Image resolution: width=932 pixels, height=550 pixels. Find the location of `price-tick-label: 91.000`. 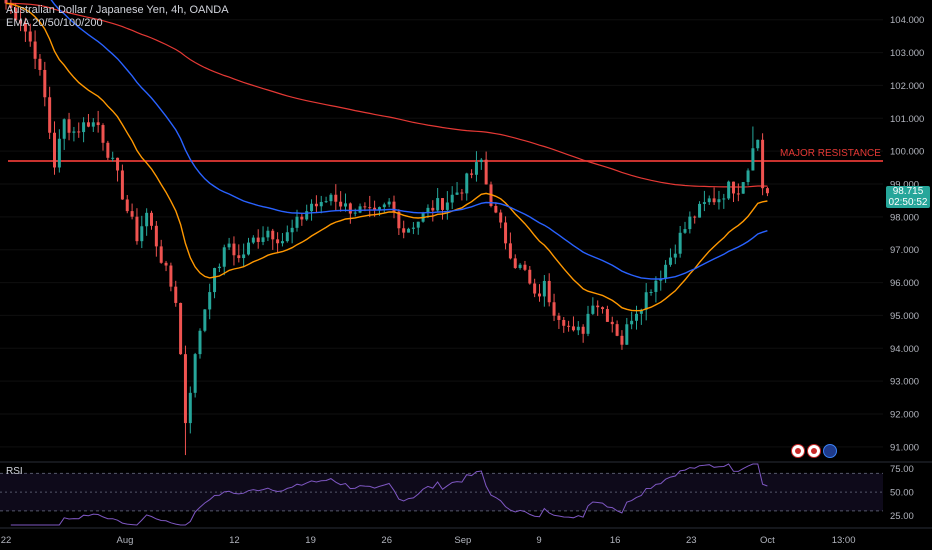

price-tick-label: 91.000 is located at coordinates (904, 447).